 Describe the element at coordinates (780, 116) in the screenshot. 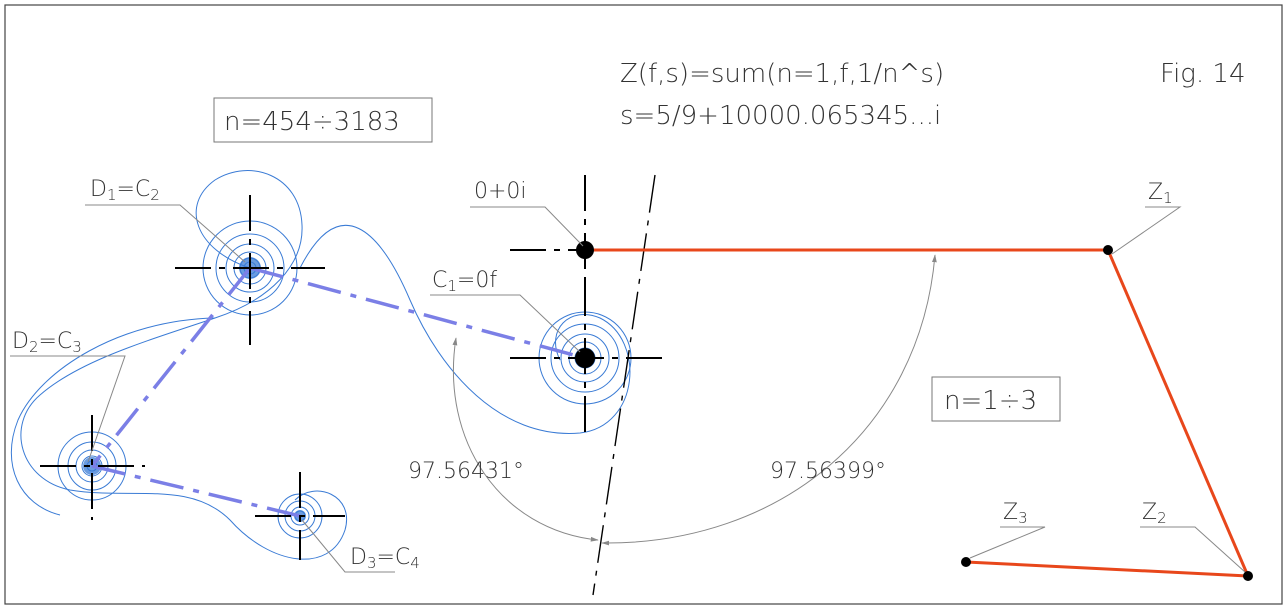

I see `formula-line-2: s=5/9+10000.065345...i` at that location.